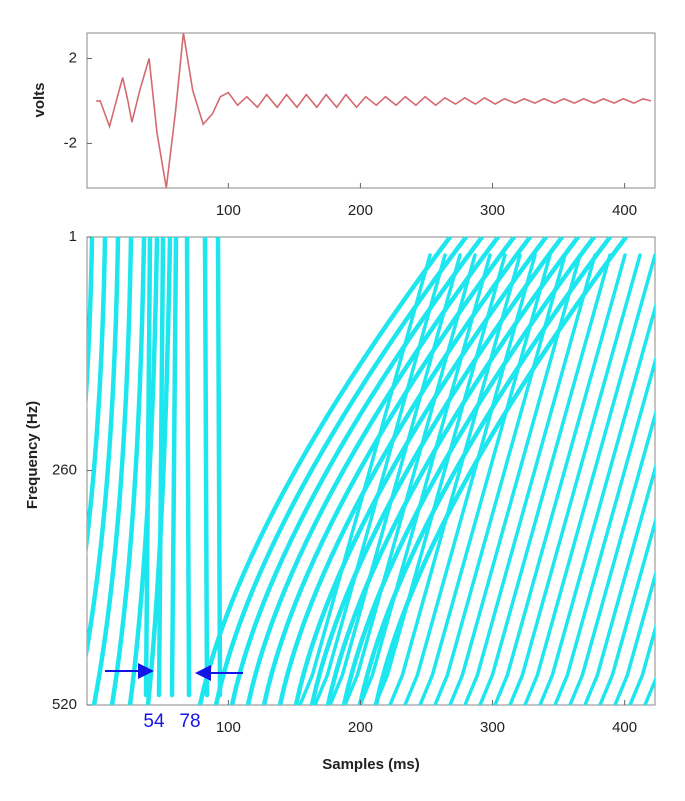  Describe the element at coordinates (371, 764) in the screenshot. I see `x-axis-label: Samples (ms)` at that location.